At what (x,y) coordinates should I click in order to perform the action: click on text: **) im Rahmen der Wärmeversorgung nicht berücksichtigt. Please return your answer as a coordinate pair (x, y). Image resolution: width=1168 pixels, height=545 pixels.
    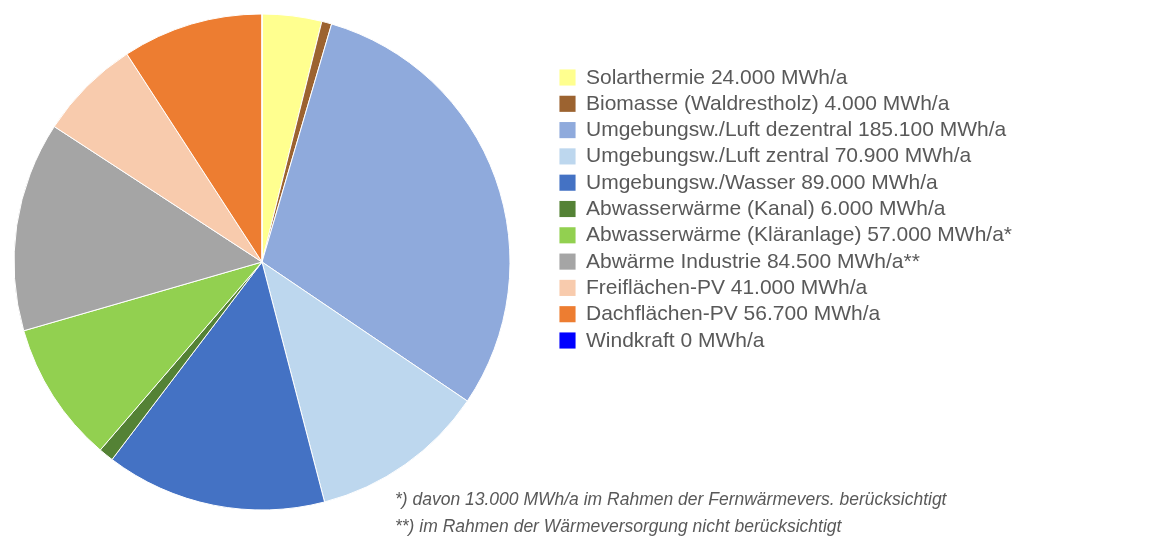
    Looking at the image, I should click on (619, 526).